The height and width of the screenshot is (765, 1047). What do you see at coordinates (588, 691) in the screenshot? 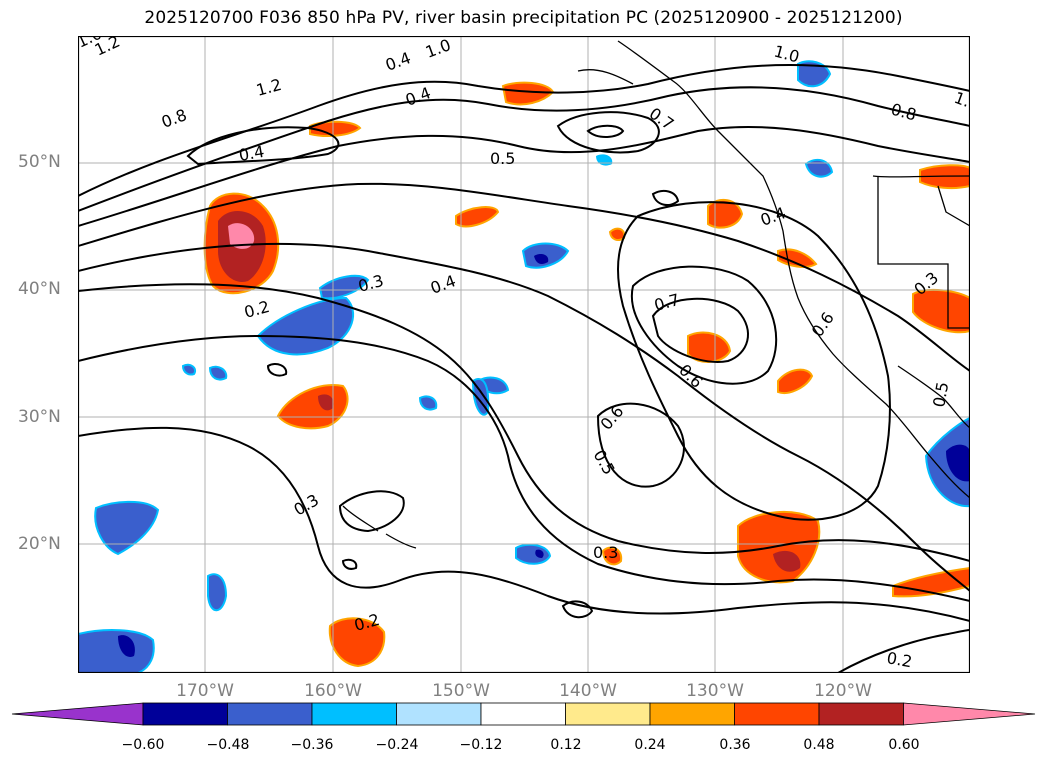
I see `longitude-label-140w: 140°W` at bounding box center [588, 691].